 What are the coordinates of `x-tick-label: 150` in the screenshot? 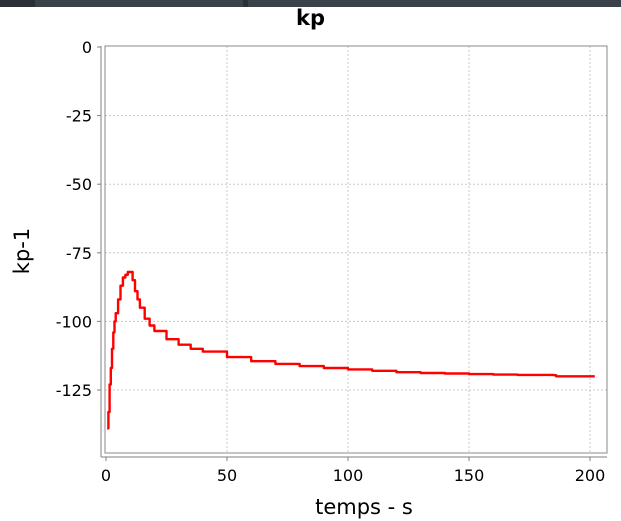 It's located at (469, 475).